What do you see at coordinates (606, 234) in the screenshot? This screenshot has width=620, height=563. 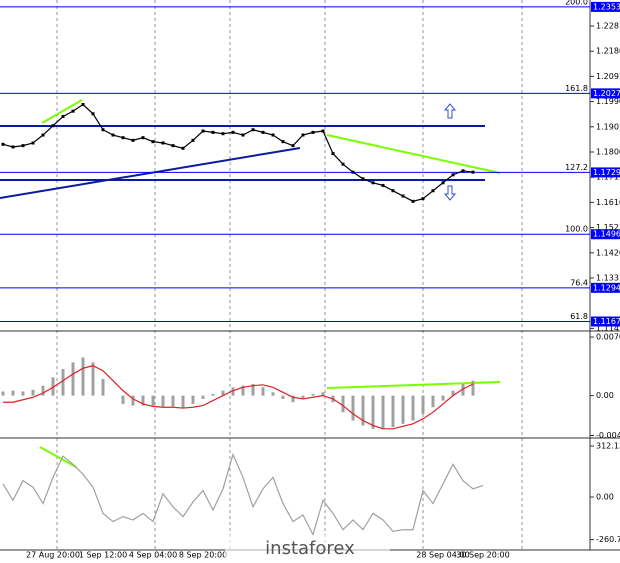 I see `price-label: 1.1496` at bounding box center [606, 234].